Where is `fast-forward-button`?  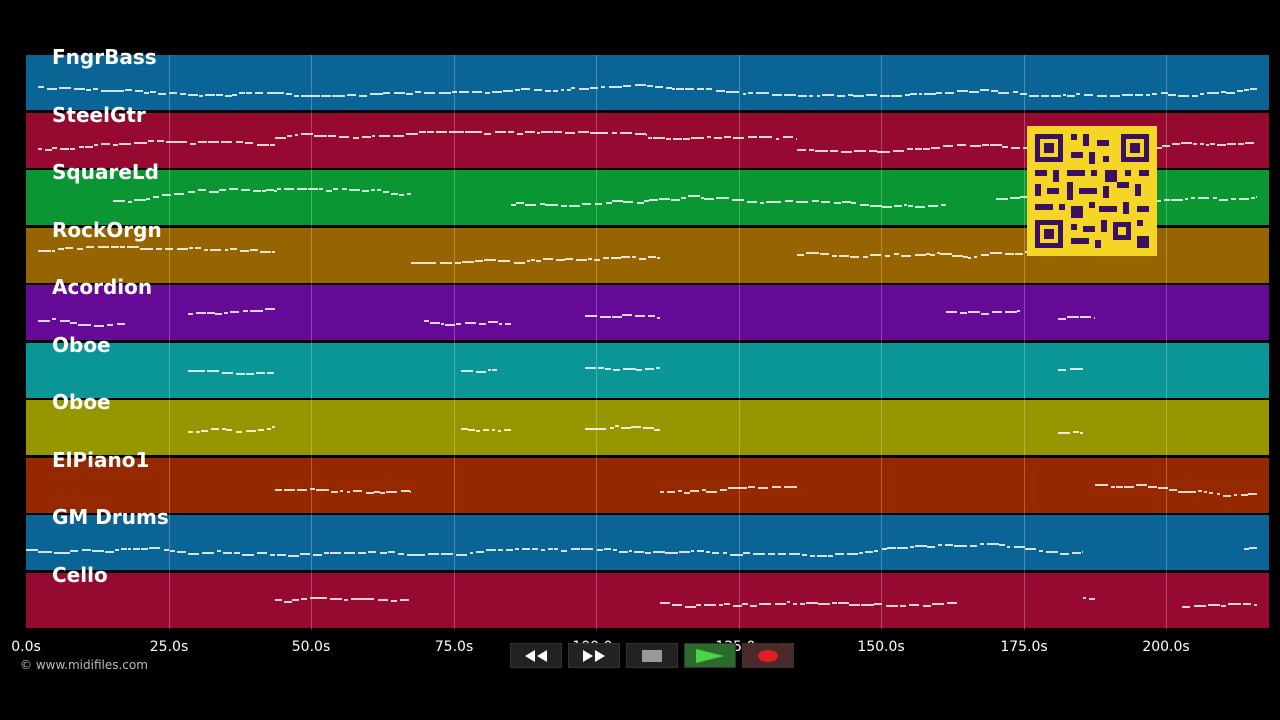
fast-forward-button is located at coordinates (594, 655).